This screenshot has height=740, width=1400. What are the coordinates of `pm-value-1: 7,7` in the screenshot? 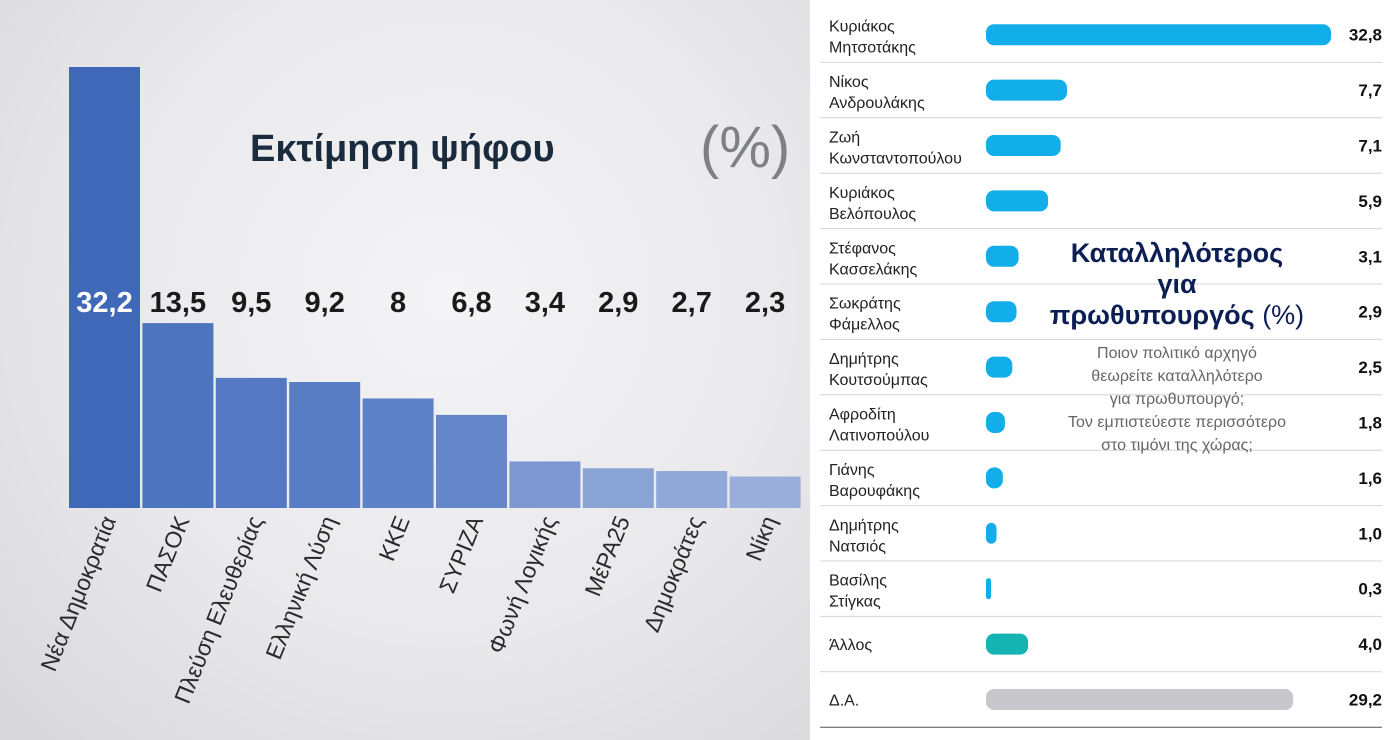 It's located at (1370, 90).